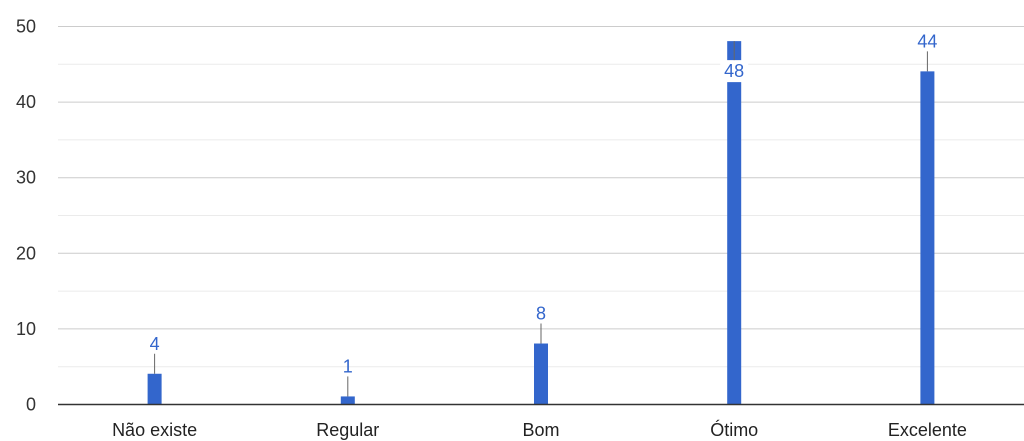 This screenshot has height=441, width=1024. I want to click on x-category-label-4: Excelente, so click(927, 430).